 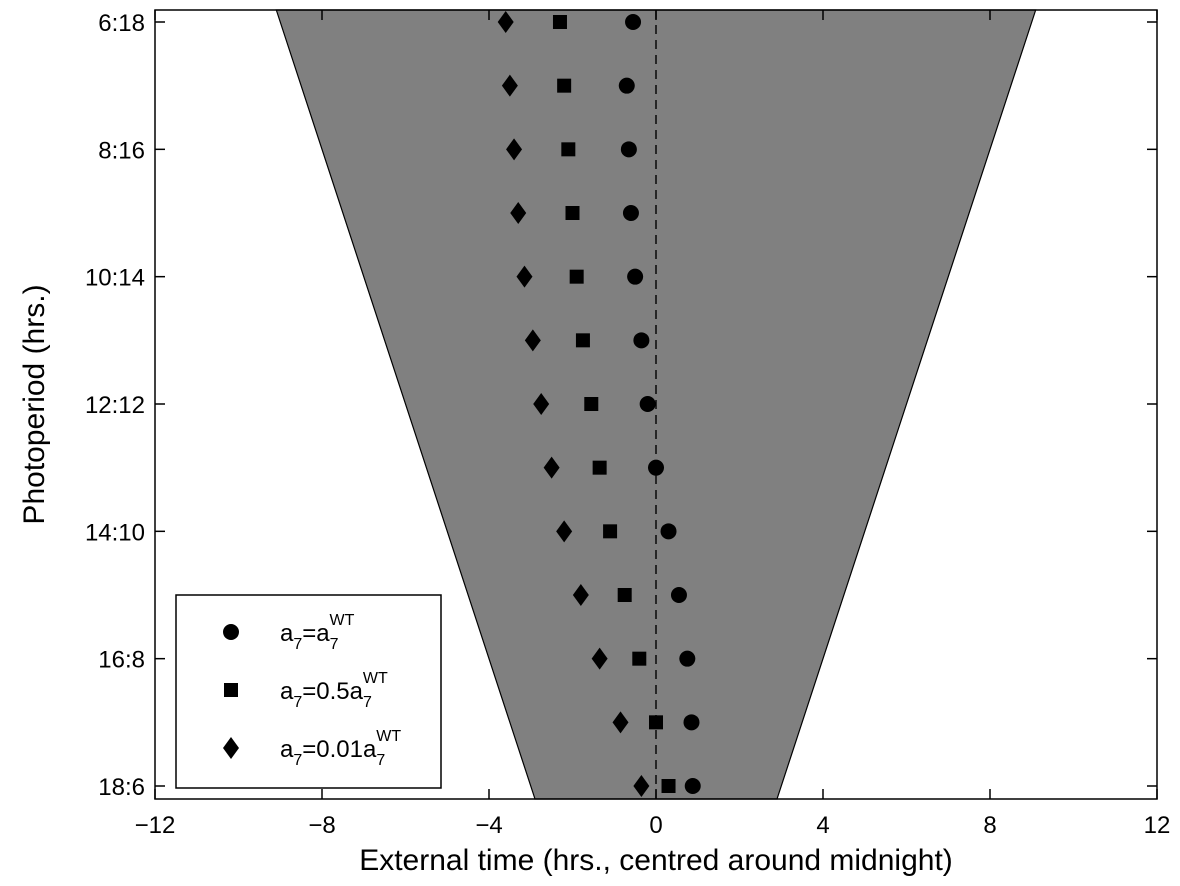 I want to click on legend-label: a7=0.5a7WT, so click(x=334, y=690).